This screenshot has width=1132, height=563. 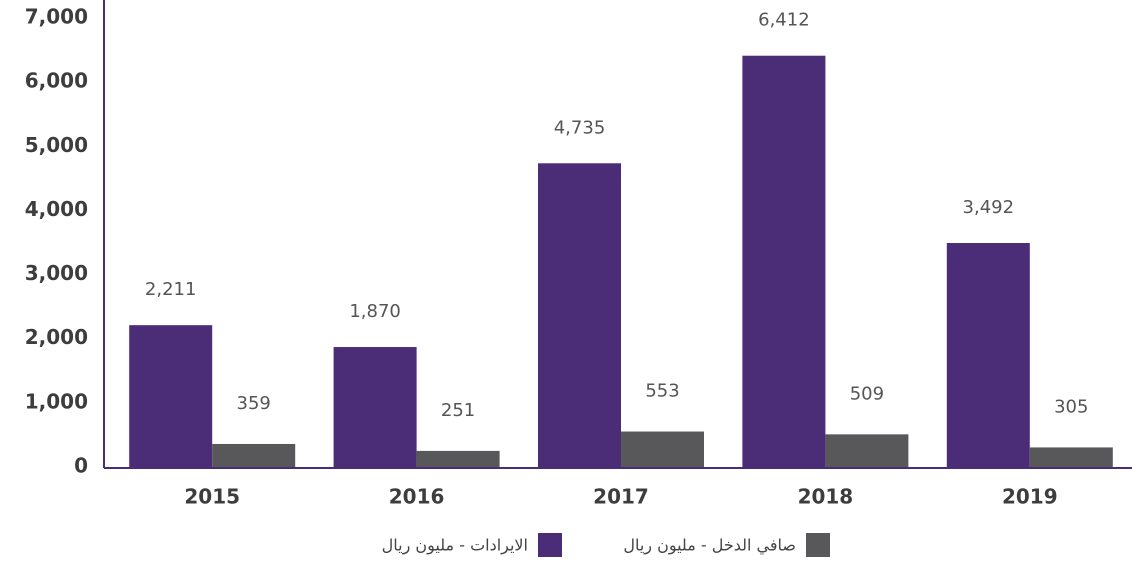 What do you see at coordinates (580, 127) in the screenshot?
I see `value-label: 4,735` at bounding box center [580, 127].